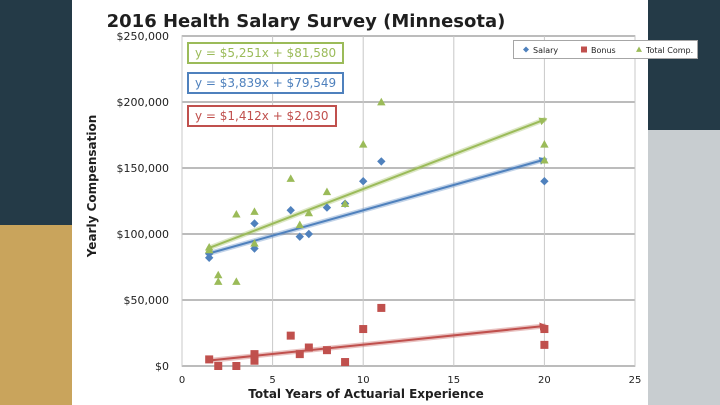 Image resolution: width=720 pixels, height=405 pixels. Describe the element at coordinates (143, 168) in the screenshot. I see `y-tick-label: $150,000` at that location.